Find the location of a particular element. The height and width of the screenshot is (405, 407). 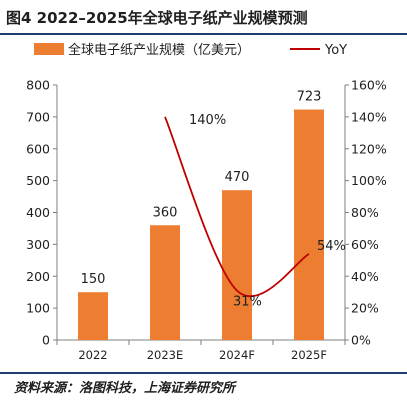

left-axis-tick-label: 500 is located at coordinates (38, 180).